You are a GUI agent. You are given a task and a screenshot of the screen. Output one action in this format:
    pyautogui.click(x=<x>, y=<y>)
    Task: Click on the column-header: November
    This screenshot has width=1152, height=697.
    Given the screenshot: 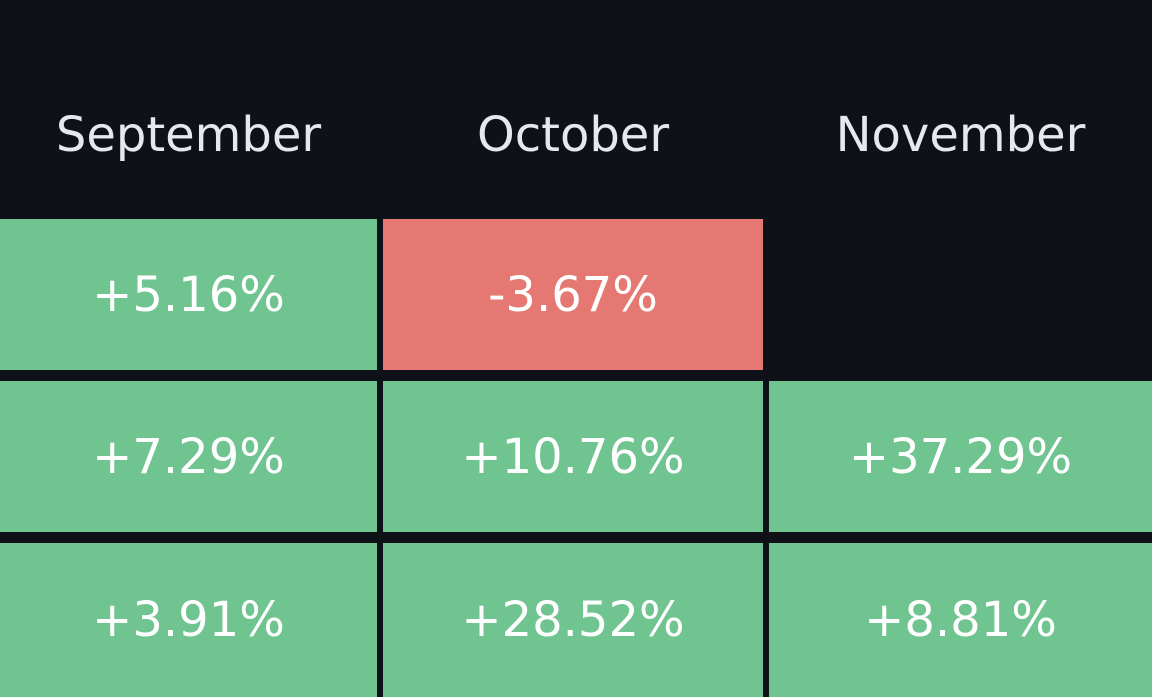 What is the action you would take?
    pyautogui.click(x=960, y=135)
    